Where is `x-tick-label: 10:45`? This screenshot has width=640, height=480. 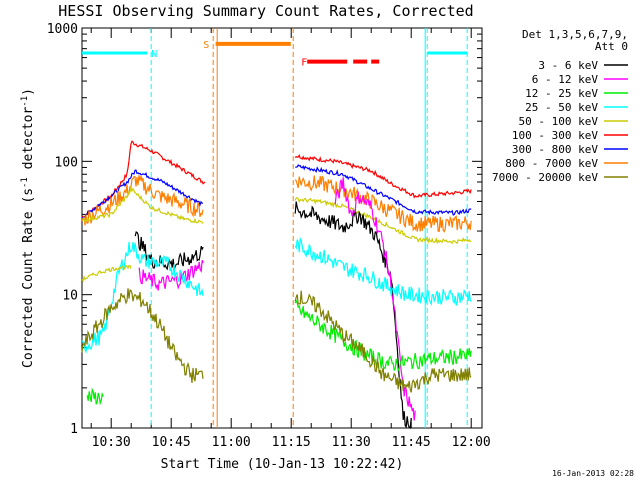
x-tick-label: 10:45 is located at coordinates (171, 442).